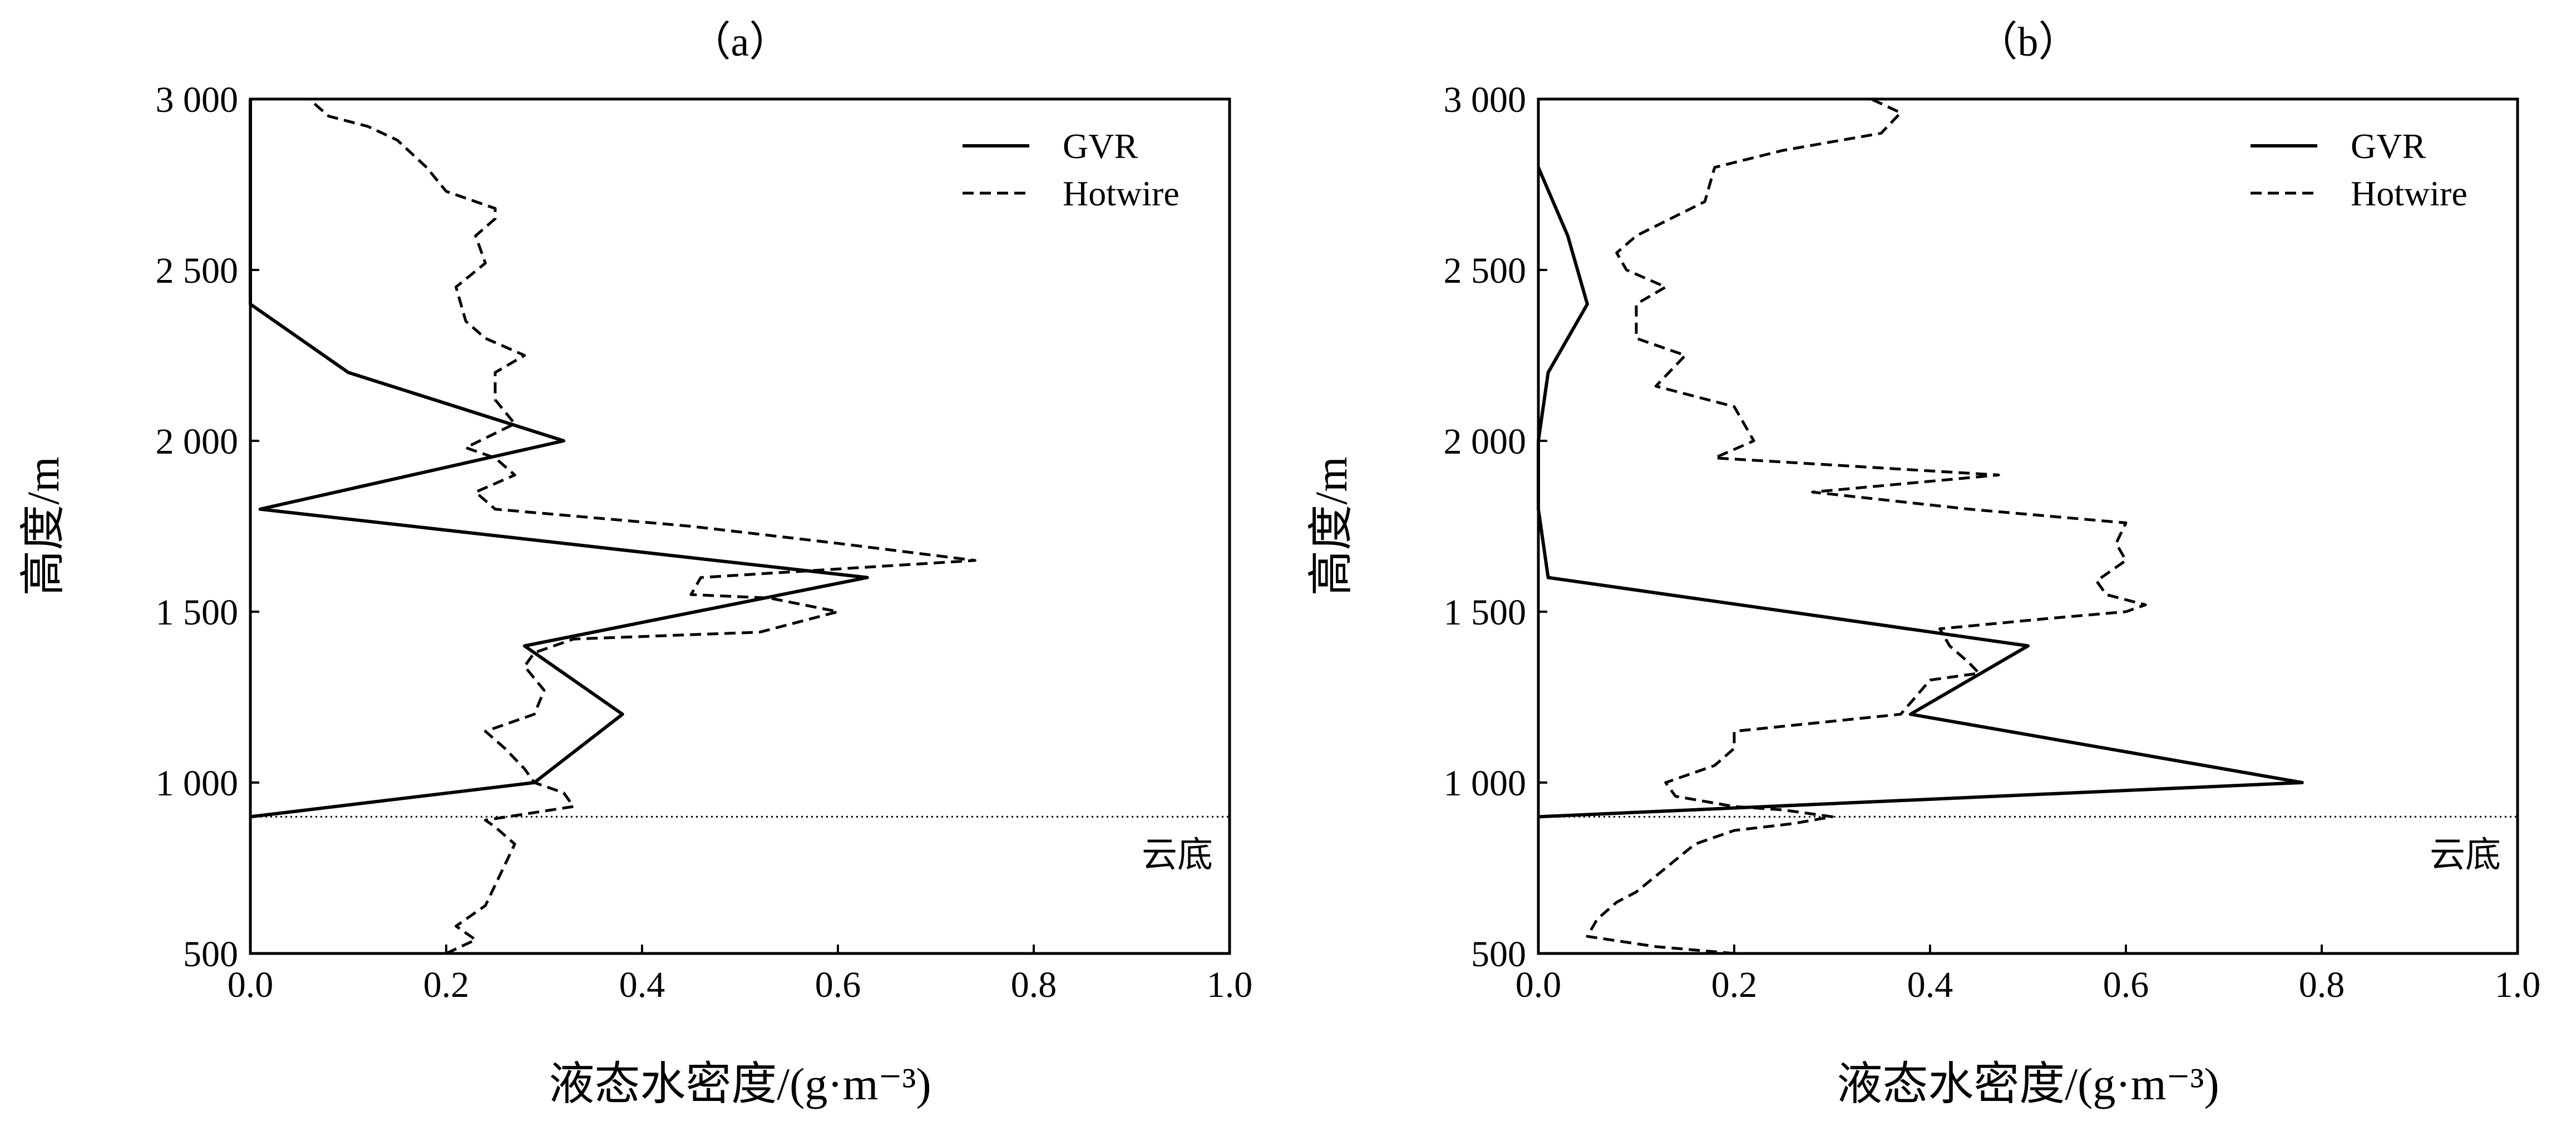  Describe the element at coordinates (741, 42) in the screenshot. I see `panel-label: （a）` at that location.